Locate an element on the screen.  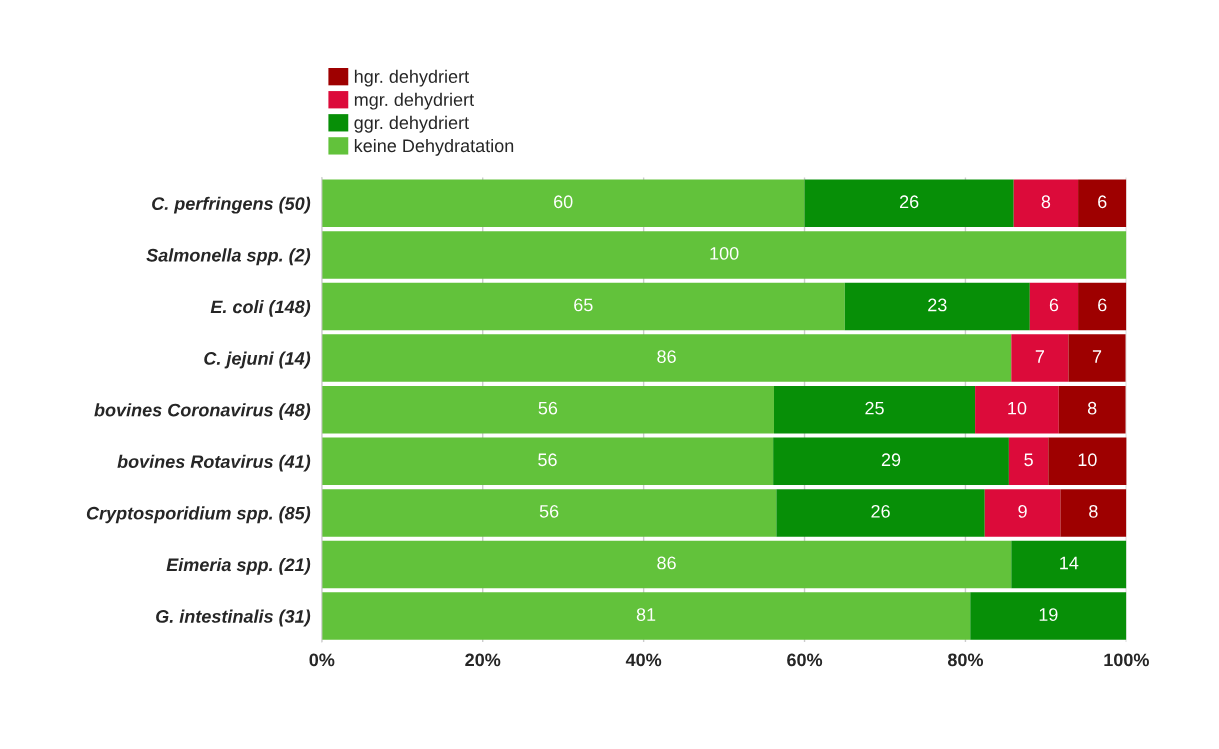
y-tick-label: C. perfringens (50) is located at coordinates (231, 205).